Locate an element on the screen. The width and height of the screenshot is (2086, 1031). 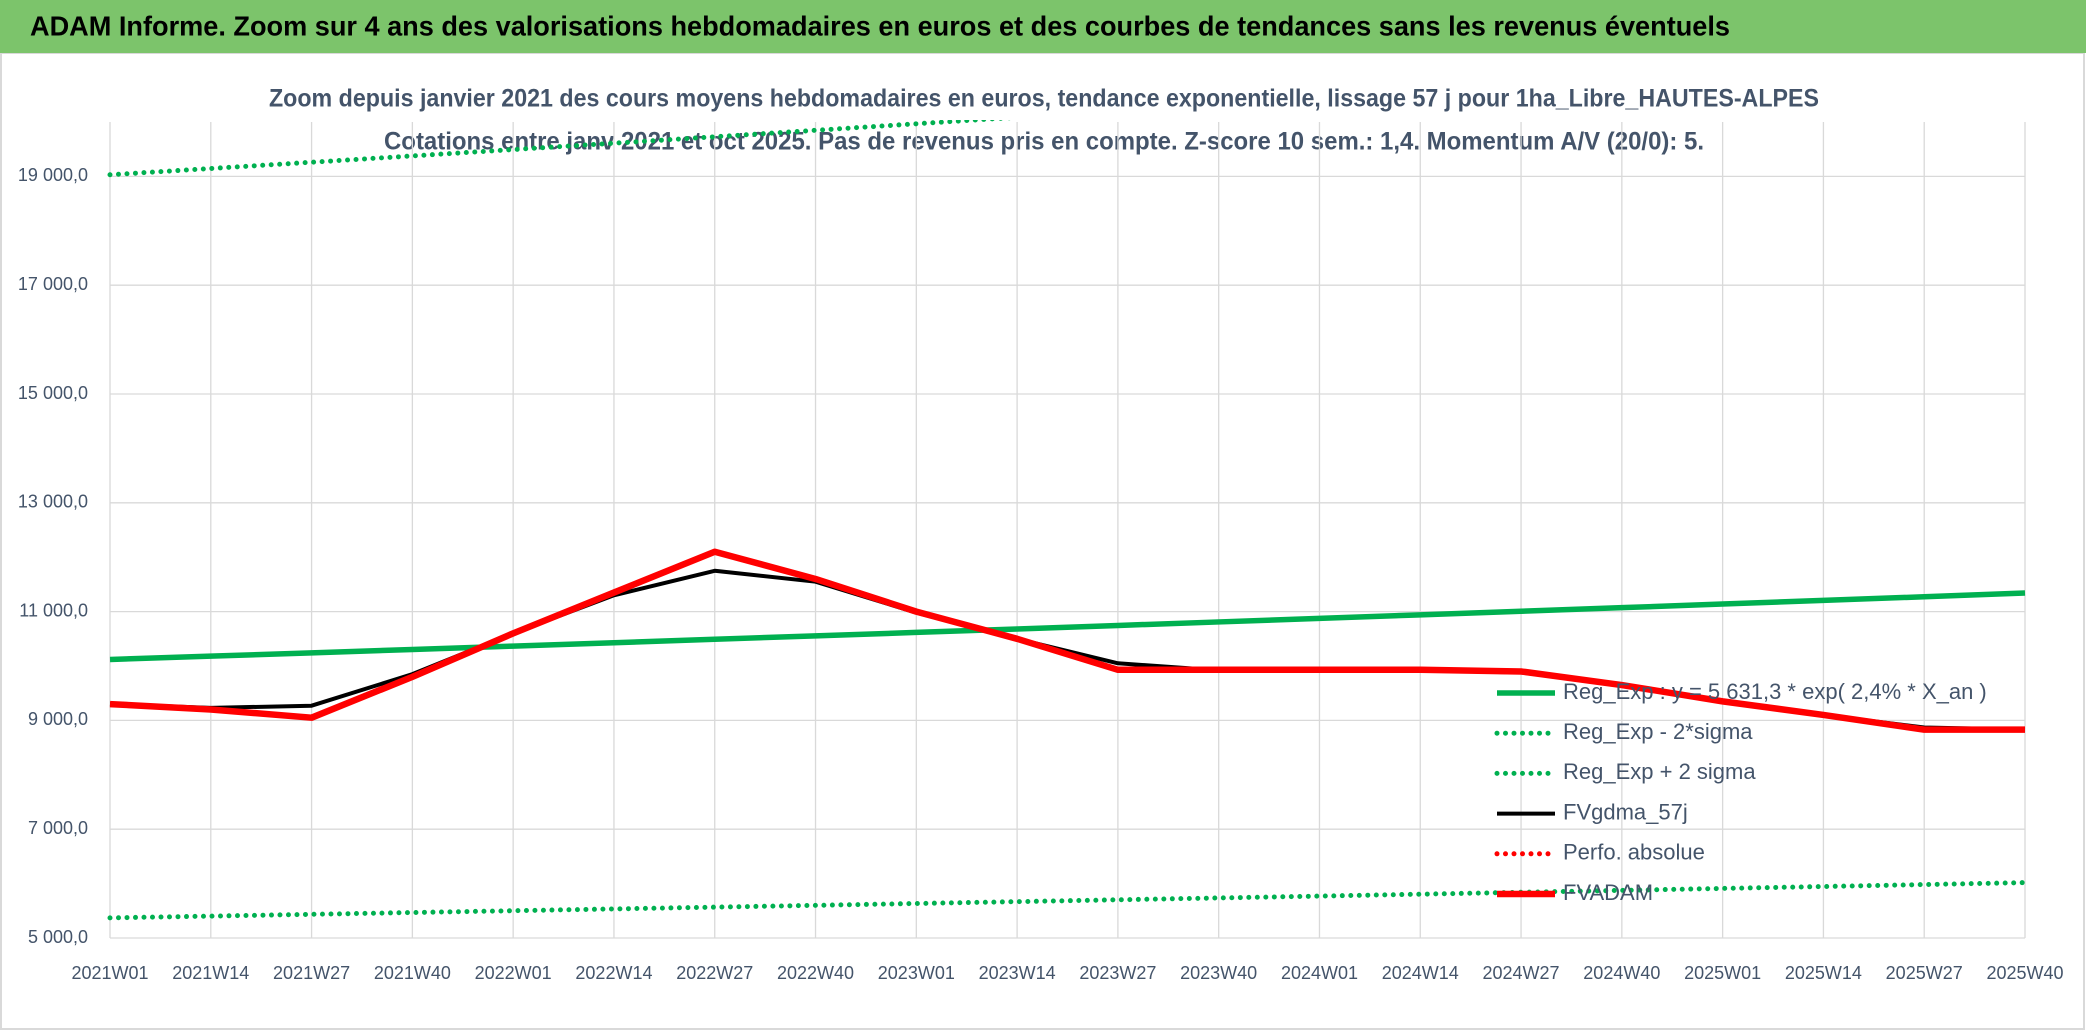
x-tick-label: 2022W40 is located at coordinates (815, 973).